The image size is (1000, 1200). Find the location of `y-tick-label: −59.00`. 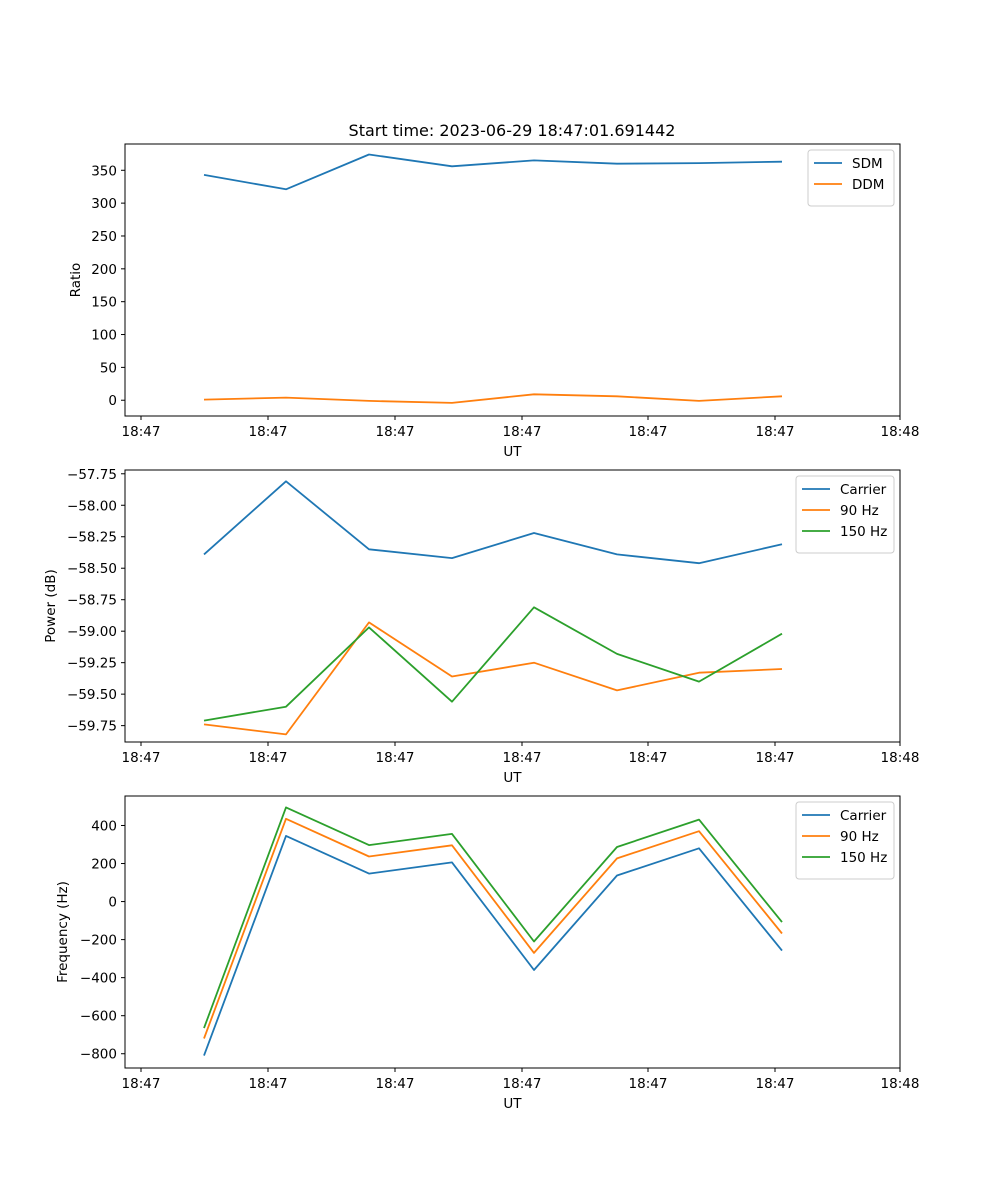

y-tick-label: −59.00 is located at coordinates (92, 632).